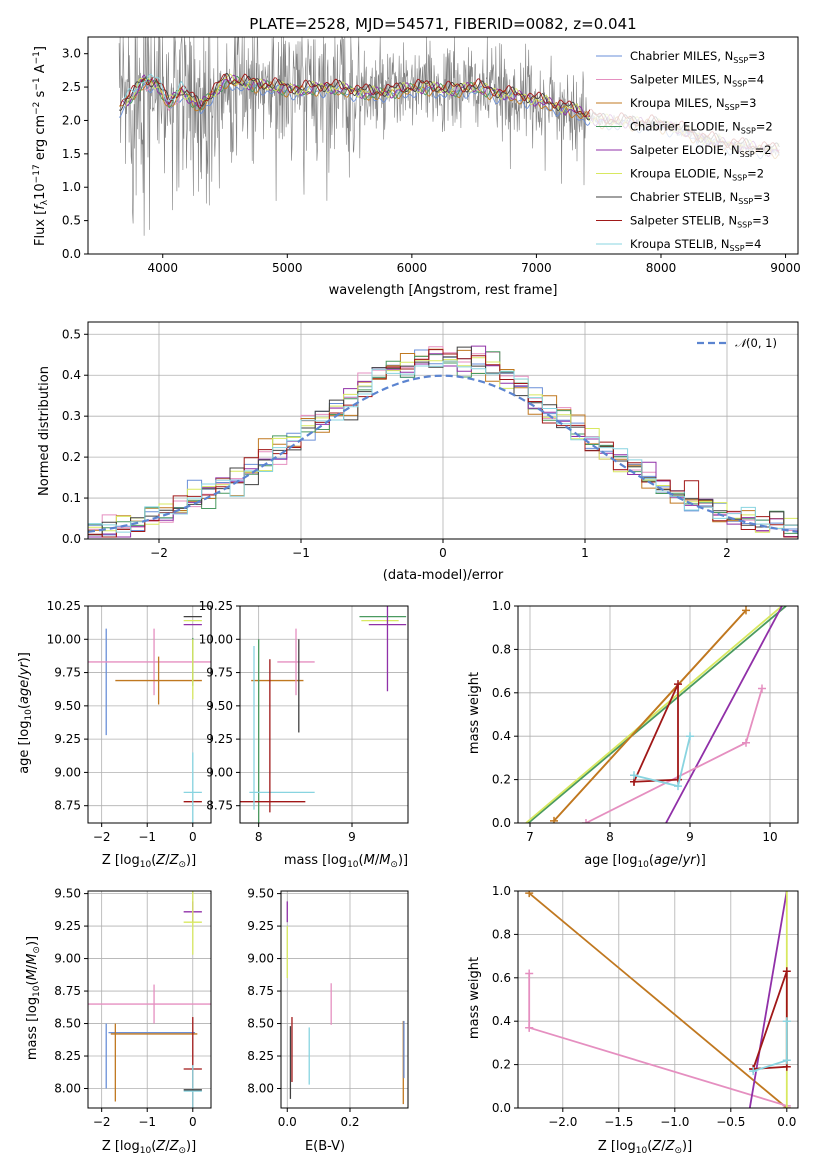 This screenshot has height=1170, width=819. I want to click on mw-age-line-5-marker, so click(586, 821).